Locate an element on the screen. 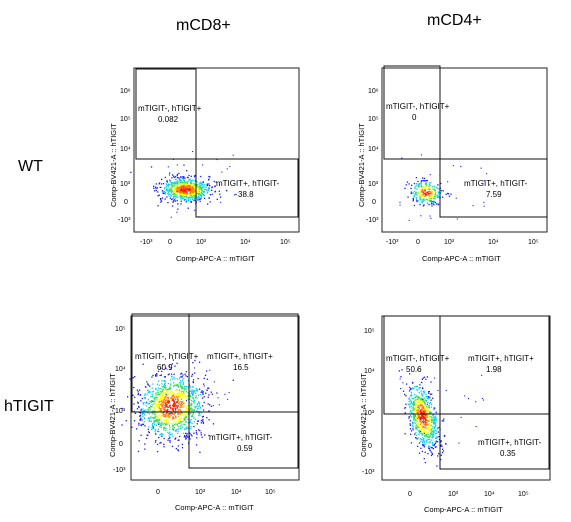 This screenshot has width=571, height=522. y-axis-label: Comp-BV421-A :: hTIGIT is located at coordinates (113, 165).